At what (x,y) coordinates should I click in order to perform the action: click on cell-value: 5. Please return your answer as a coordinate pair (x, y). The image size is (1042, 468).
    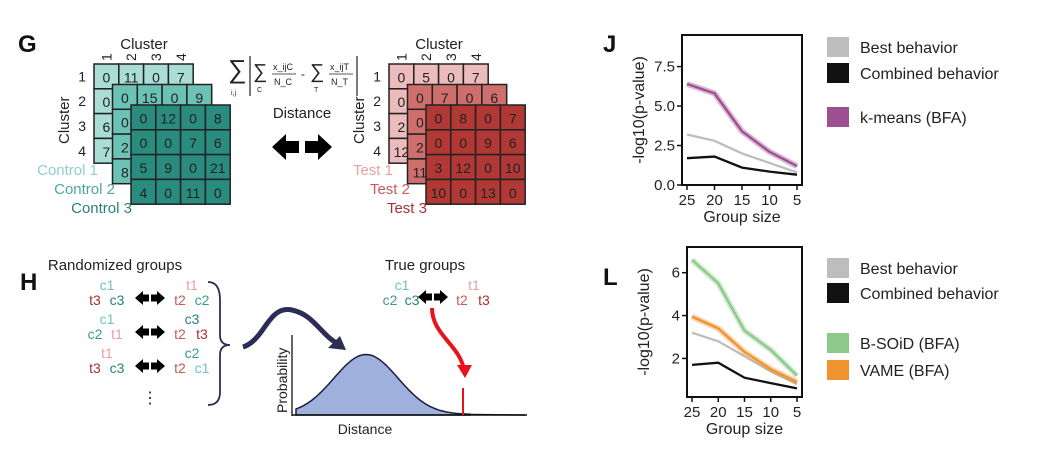
    Looking at the image, I should click on (144, 168).